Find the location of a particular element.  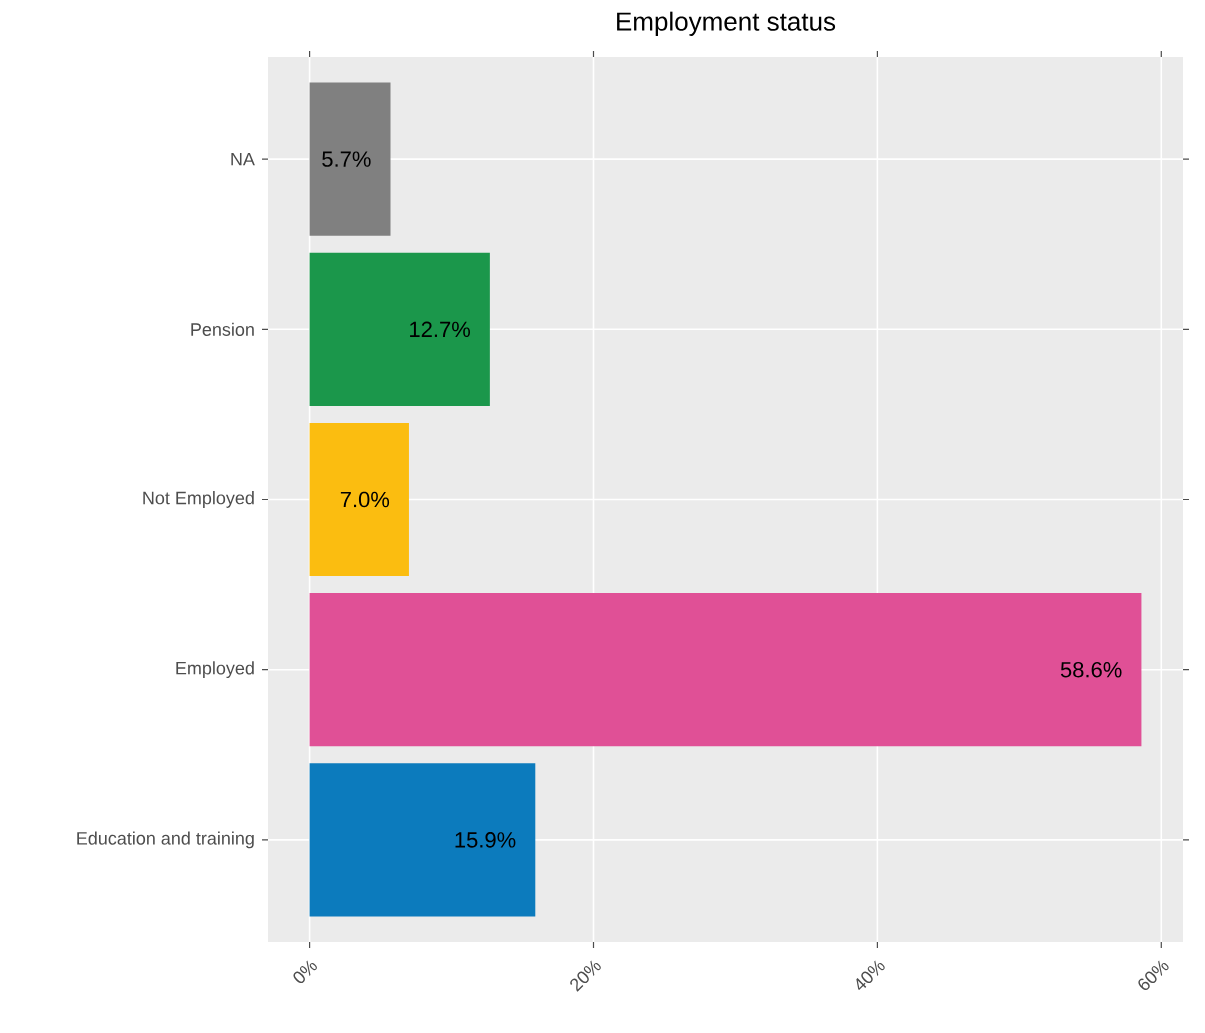

y-tick-label: Employed is located at coordinates (215, 670).